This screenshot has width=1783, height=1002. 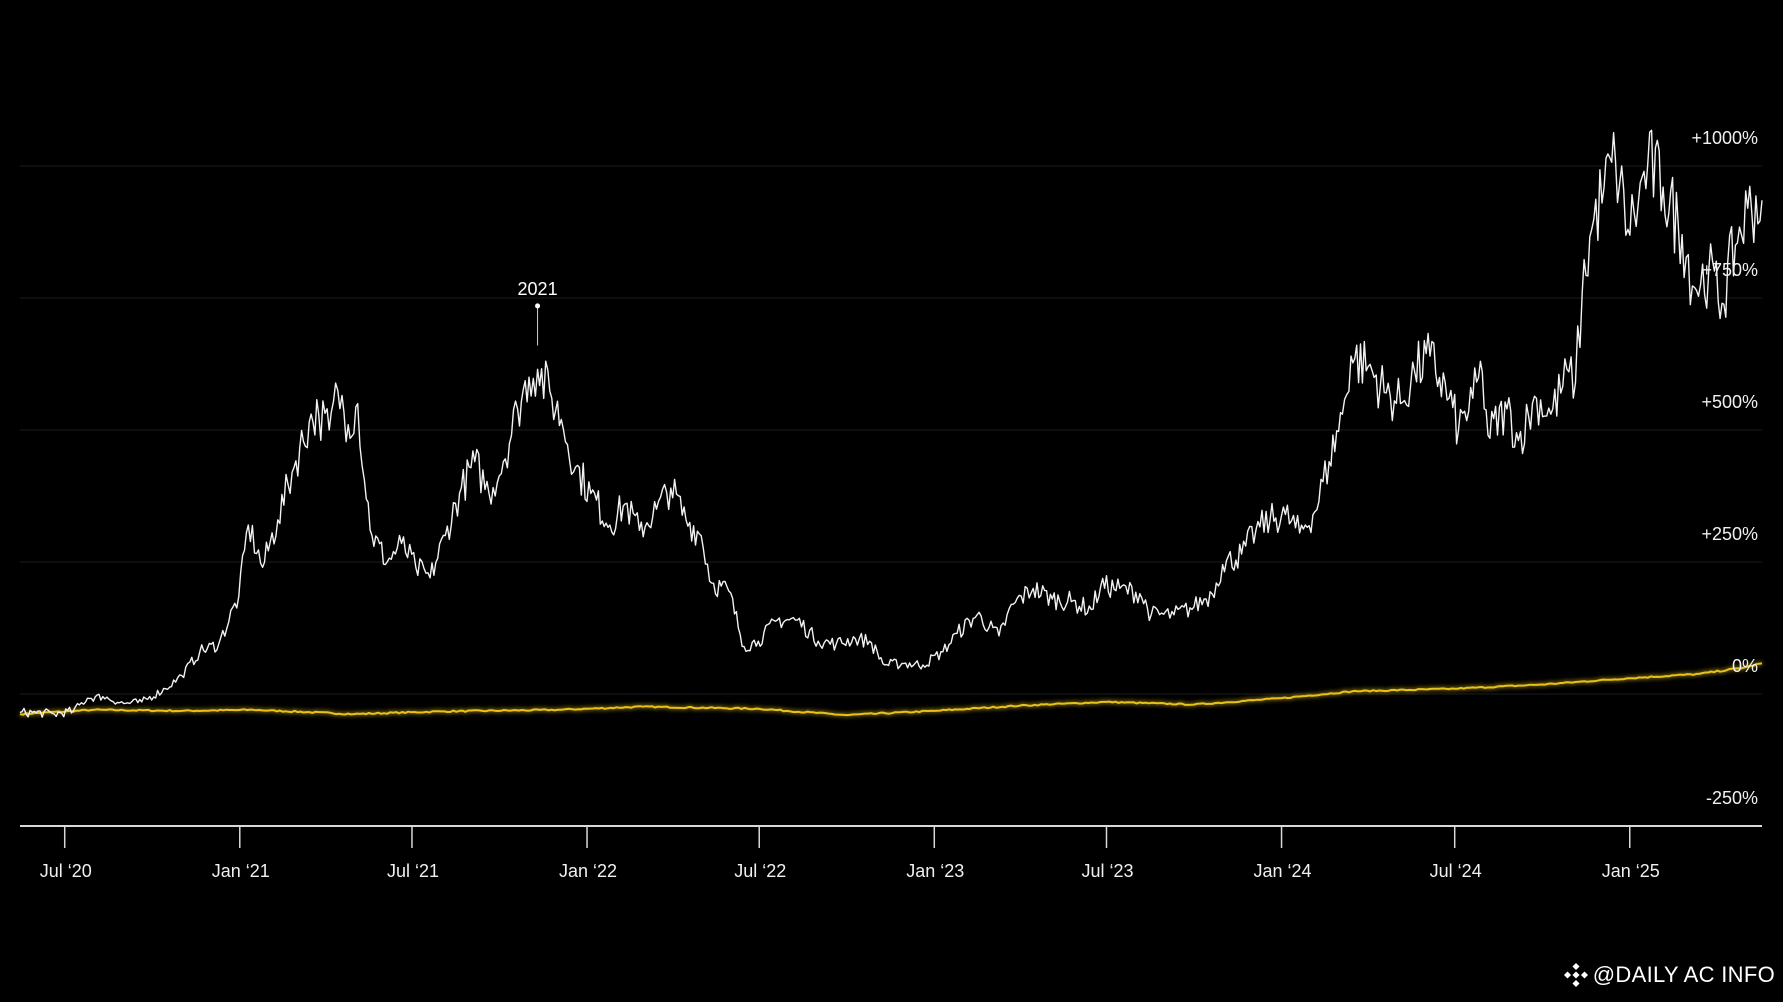 What do you see at coordinates (241, 871) in the screenshot?
I see `x-tick-label: Jan ‘21` at bounding box center [241, 871].